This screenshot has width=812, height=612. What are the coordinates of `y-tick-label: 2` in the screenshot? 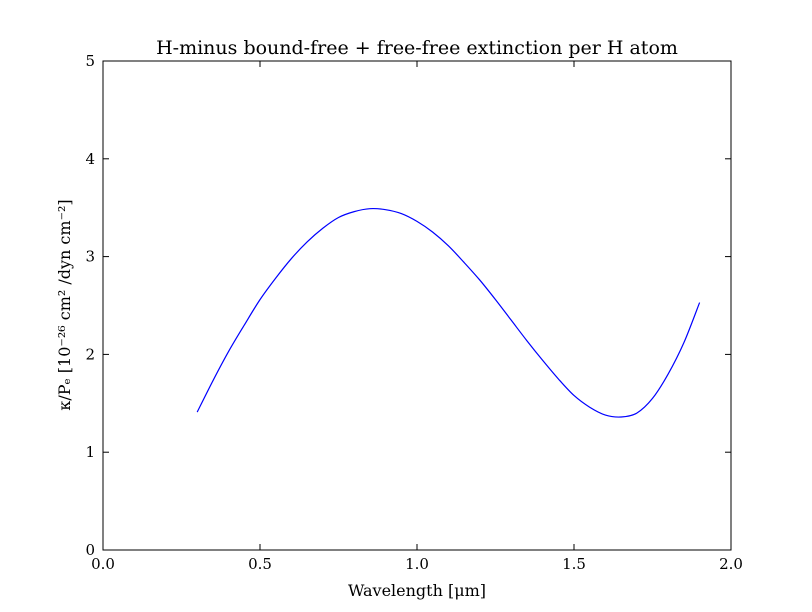 It's located at (90, 354).